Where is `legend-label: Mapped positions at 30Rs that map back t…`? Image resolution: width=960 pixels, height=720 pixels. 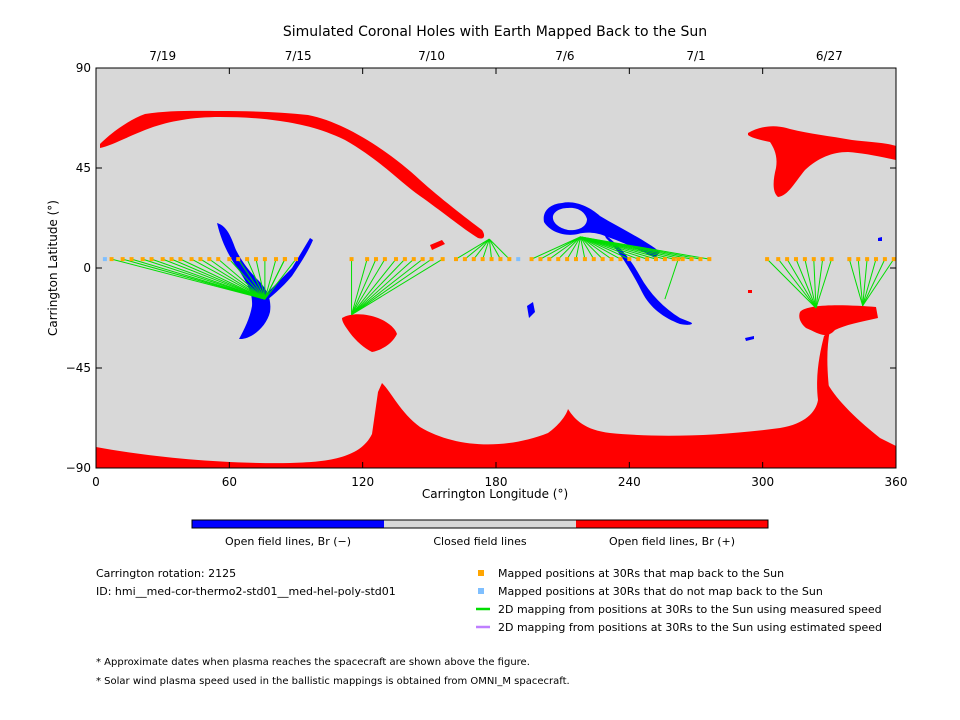 legend-label: Mapped positions at 30Rs that map back t… is located at coordinates (641, 573).